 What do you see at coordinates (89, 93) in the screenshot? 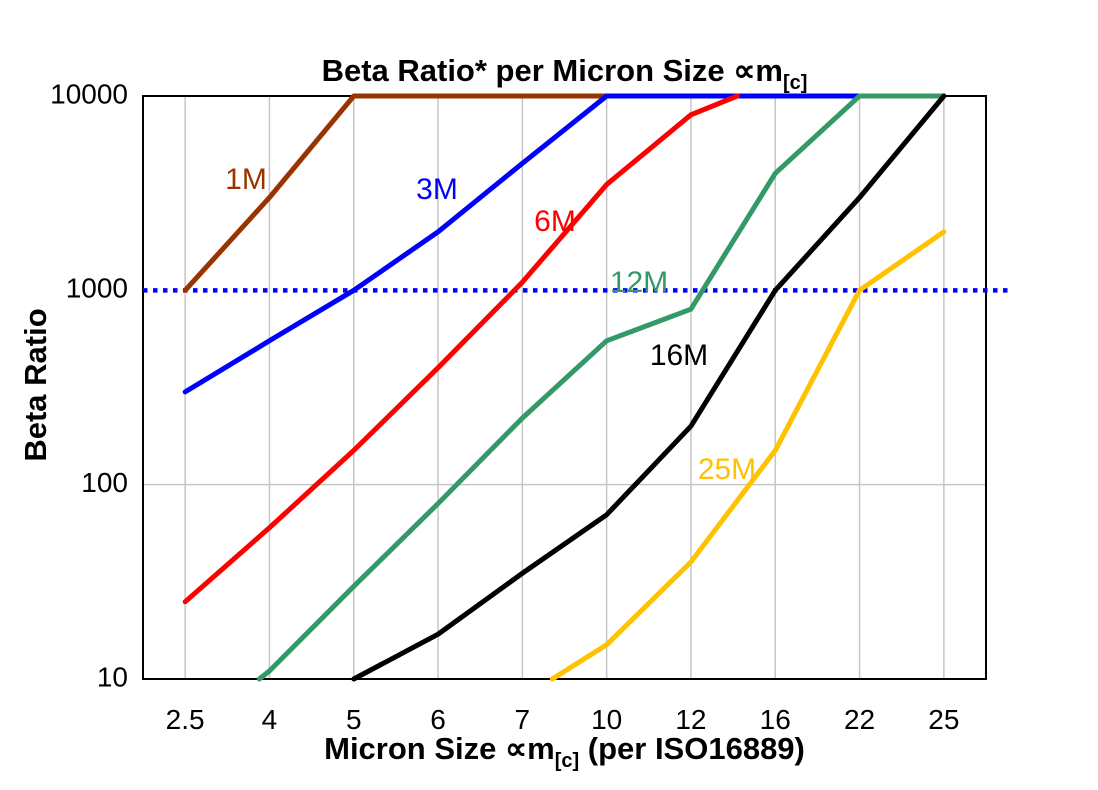
I see `y-tick-label: 10000` at bounding box center [89, 93].